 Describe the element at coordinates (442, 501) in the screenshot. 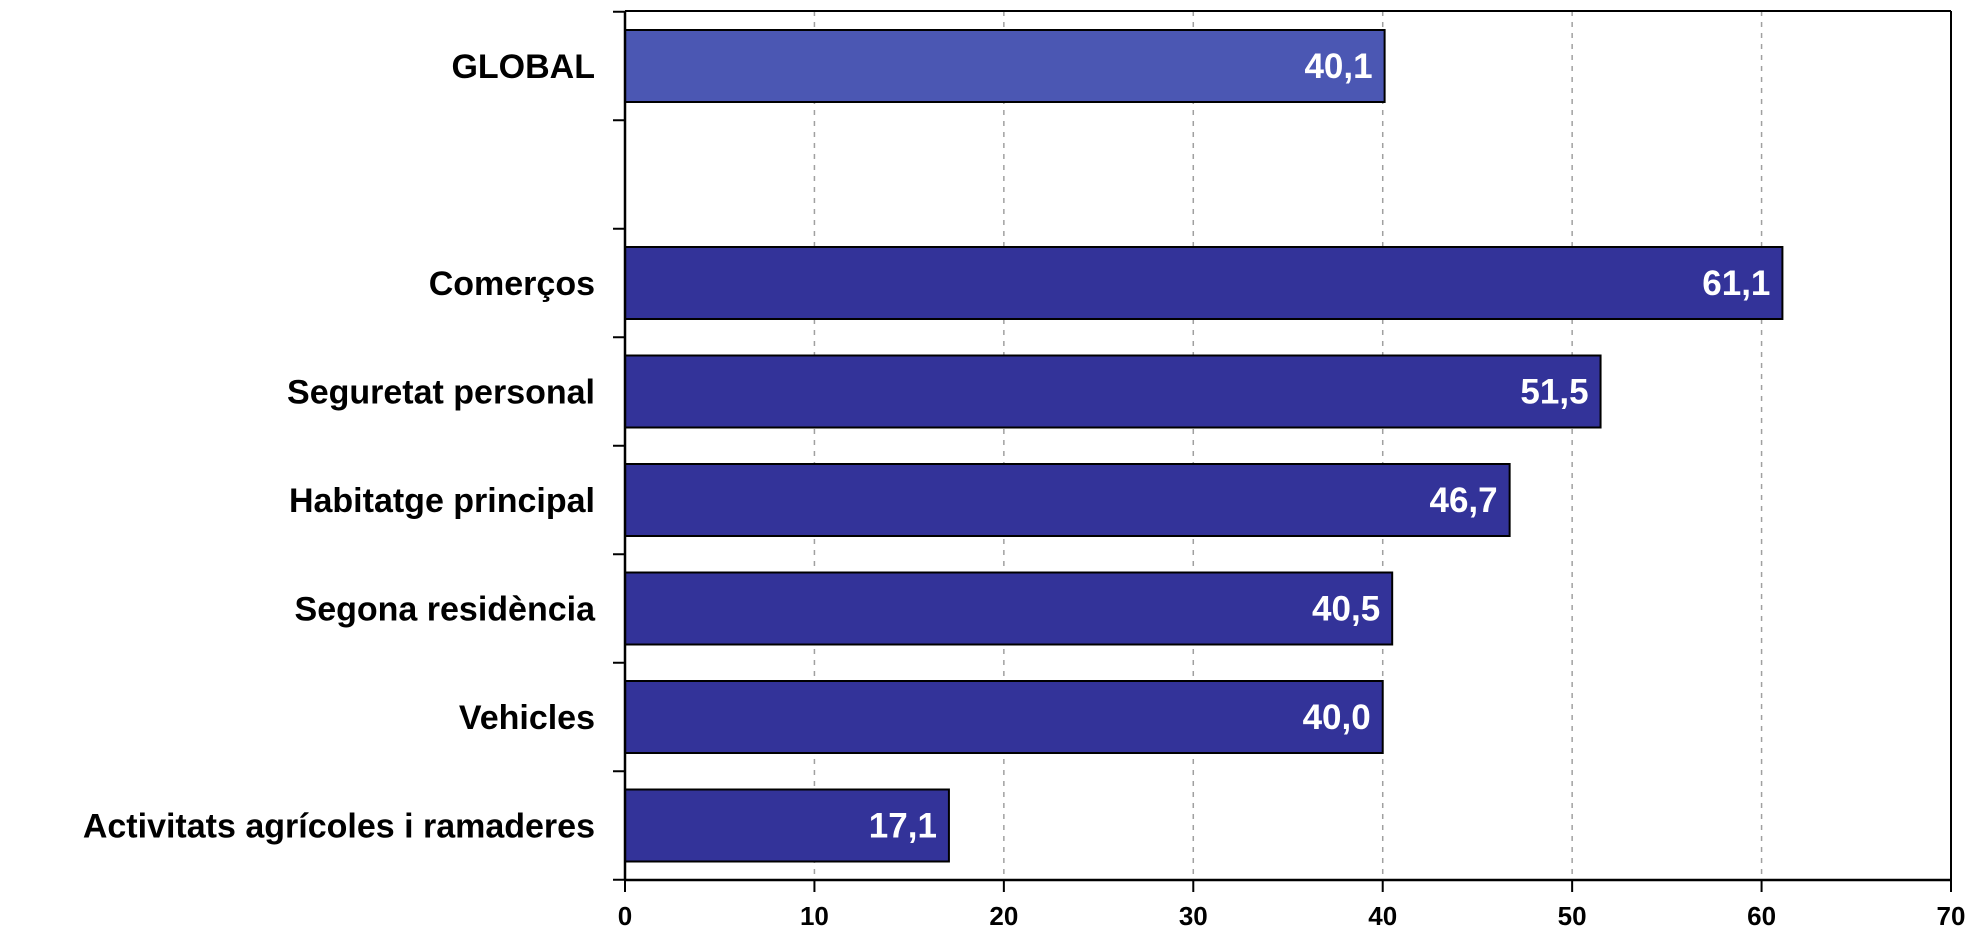

I see `category-label: Habitatge principal` at that location.